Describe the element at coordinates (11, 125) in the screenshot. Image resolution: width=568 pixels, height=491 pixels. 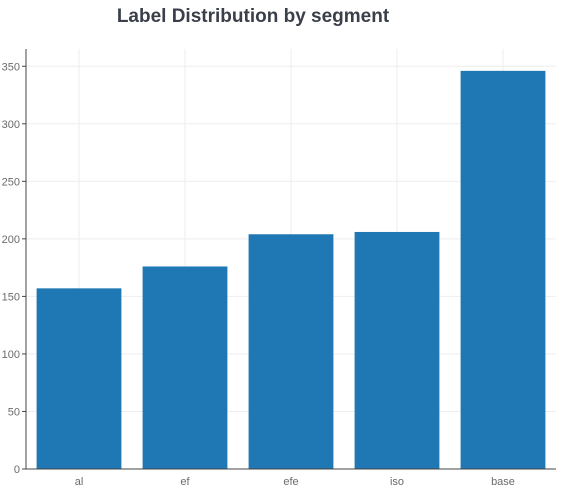
I see `y-tick-label: 300` at that location.